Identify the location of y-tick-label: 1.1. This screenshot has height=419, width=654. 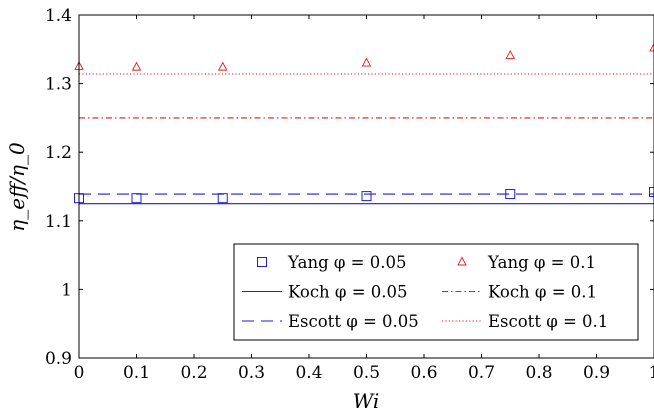
(58, 222).